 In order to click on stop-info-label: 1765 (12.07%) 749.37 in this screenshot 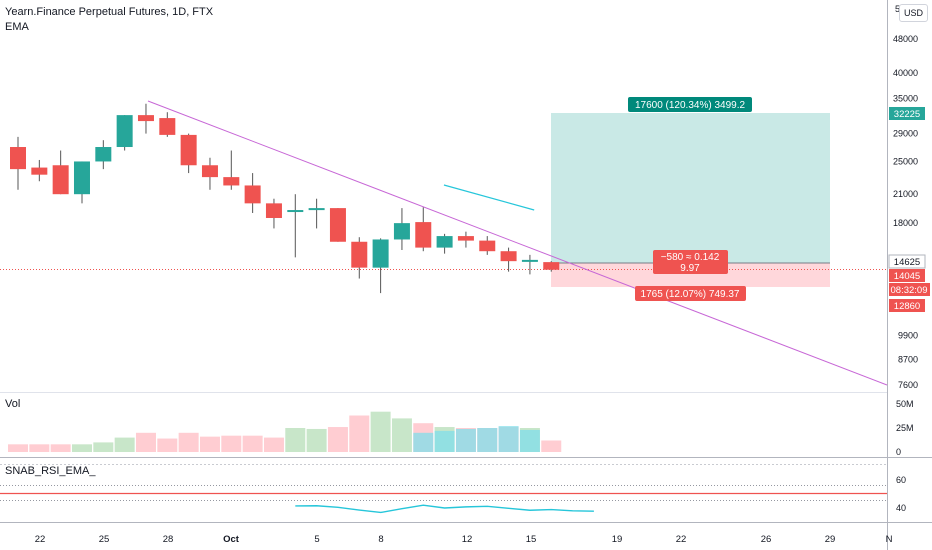, I will do `click(690, 293)`.